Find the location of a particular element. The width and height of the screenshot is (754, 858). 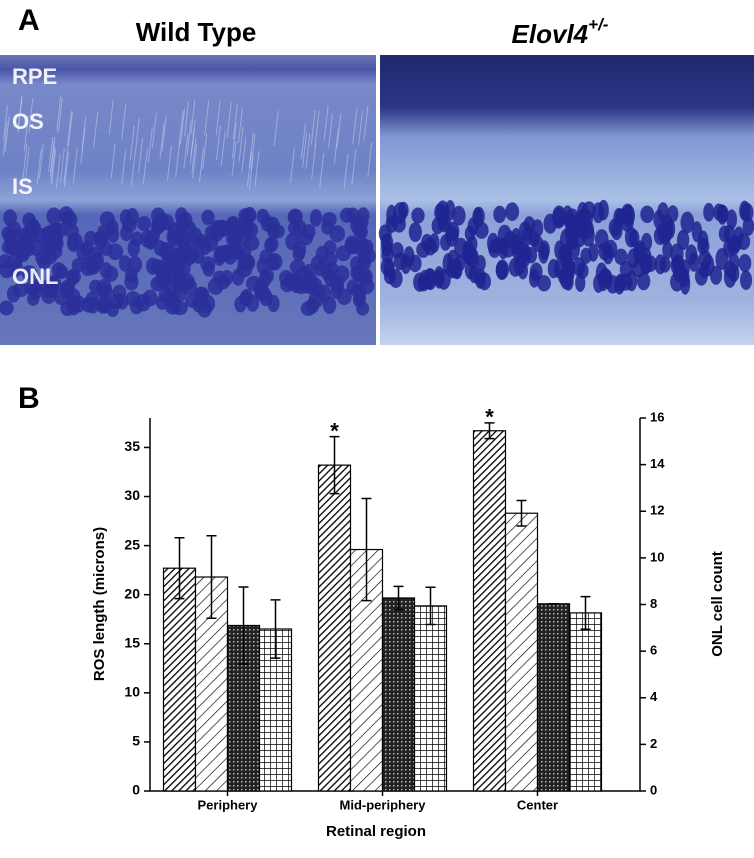

title-right-text: Elovl4 is located at coordinates (550, 34).